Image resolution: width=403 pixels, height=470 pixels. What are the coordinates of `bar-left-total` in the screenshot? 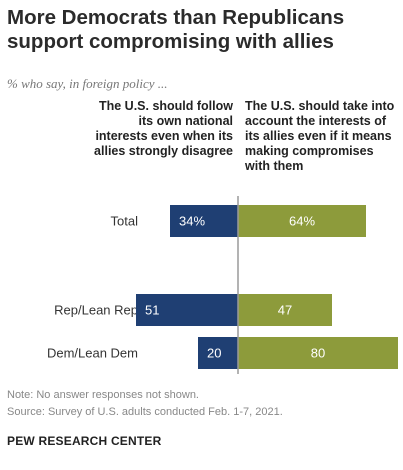 It's located at (204, 221).